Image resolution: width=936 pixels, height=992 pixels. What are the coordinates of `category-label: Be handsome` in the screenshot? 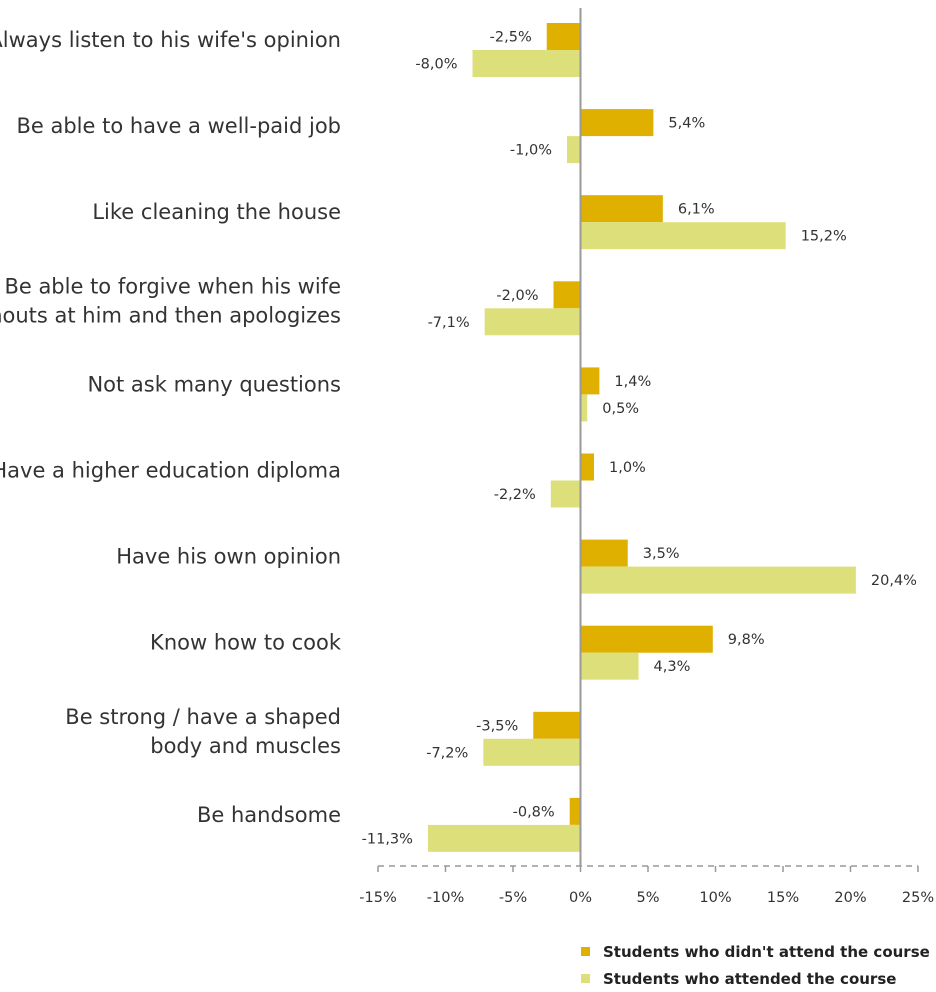 It's located at (269, 815).